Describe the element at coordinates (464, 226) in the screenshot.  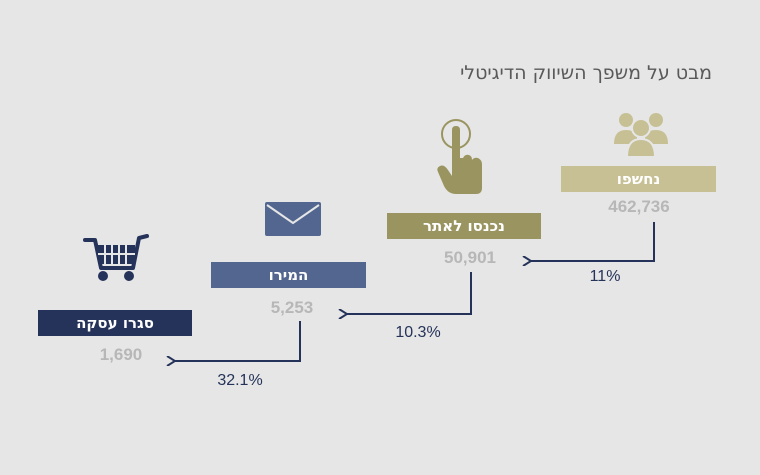
I see `stage-label-entered-site: נכנסו לאתר` at that location.